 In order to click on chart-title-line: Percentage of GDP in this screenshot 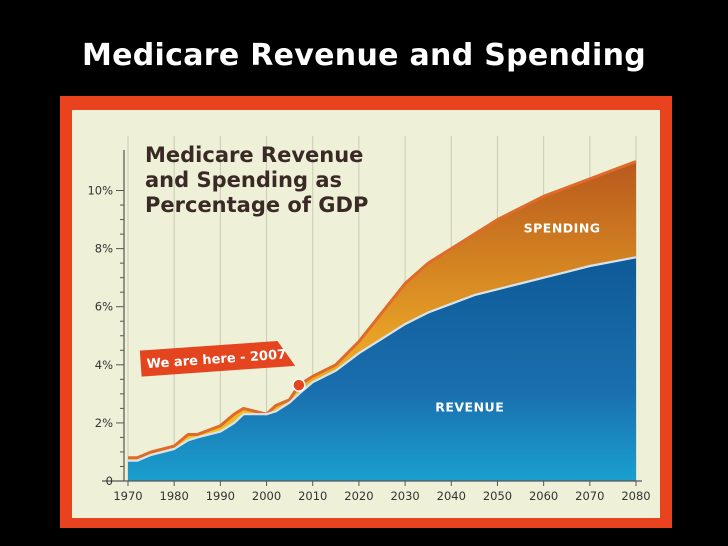, I will do `click(256, 205)`.